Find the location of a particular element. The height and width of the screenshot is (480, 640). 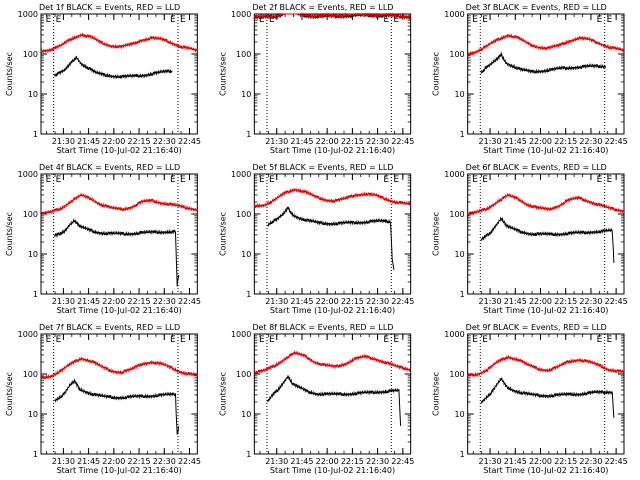

chart-title: Det 9f BLACK = Events, RED = LLD is located at coordinates (536, 327).